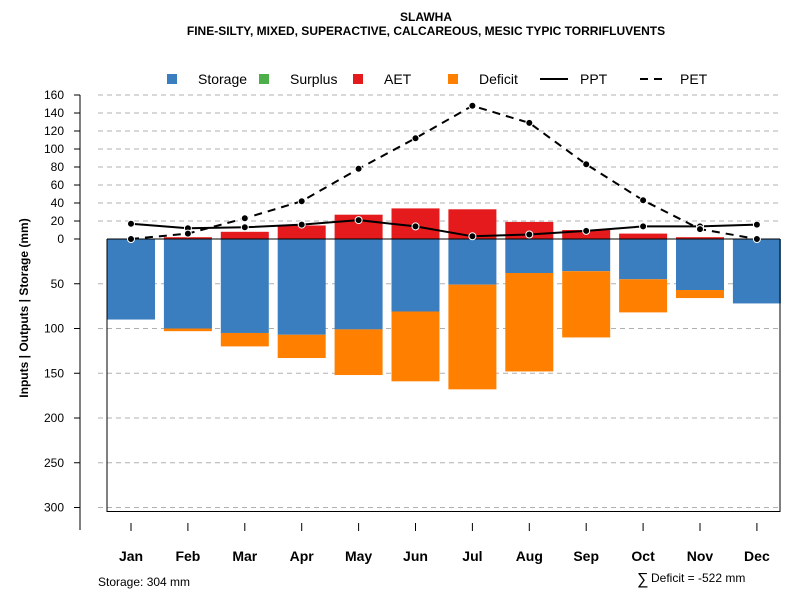 Image resolution: width=800 pixels, height=600 pixels. Describe the element at coordinates (313, 79) in the screenshot. I see `legend-label-surplus: Surplus` at that location.